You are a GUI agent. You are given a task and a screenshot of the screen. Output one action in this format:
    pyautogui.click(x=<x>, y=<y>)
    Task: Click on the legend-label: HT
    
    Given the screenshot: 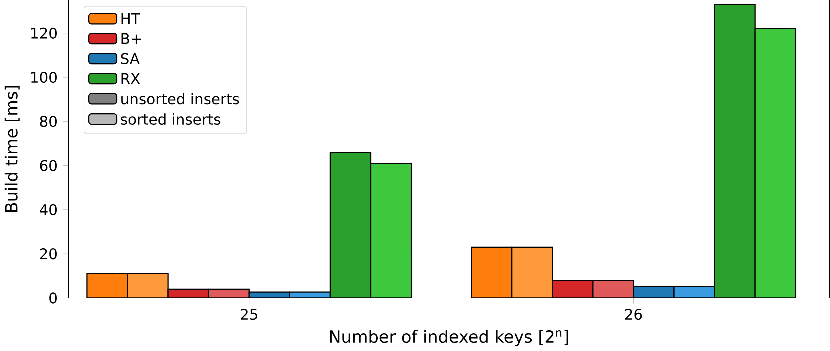 What is the action you would take?
    pyautogui.click(x=131, y=18)
    